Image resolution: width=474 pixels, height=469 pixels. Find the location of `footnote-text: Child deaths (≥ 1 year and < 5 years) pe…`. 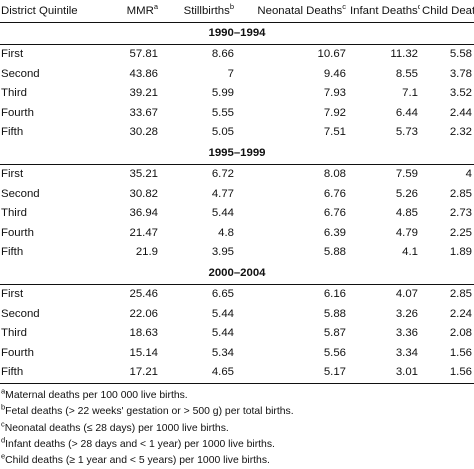

footnote-text: Child deaths (≥ 1 year and < 5 years) pe… is located at coordinates (137, 461).